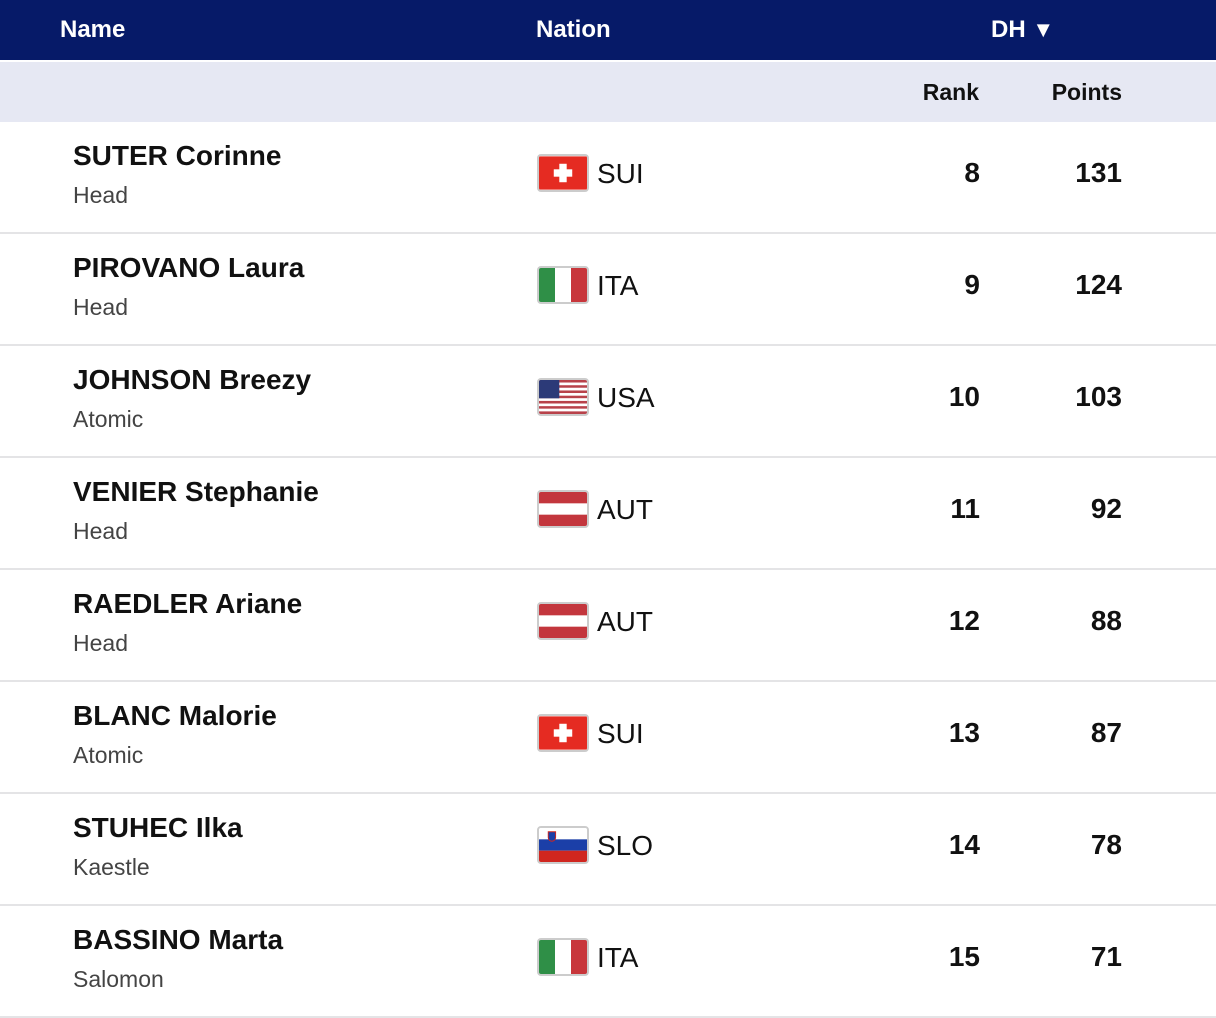 The width and height of the screenshot is (1216, 1018). I want to click on athlete-name: JOHNSON Breezy, so click(192, 379).